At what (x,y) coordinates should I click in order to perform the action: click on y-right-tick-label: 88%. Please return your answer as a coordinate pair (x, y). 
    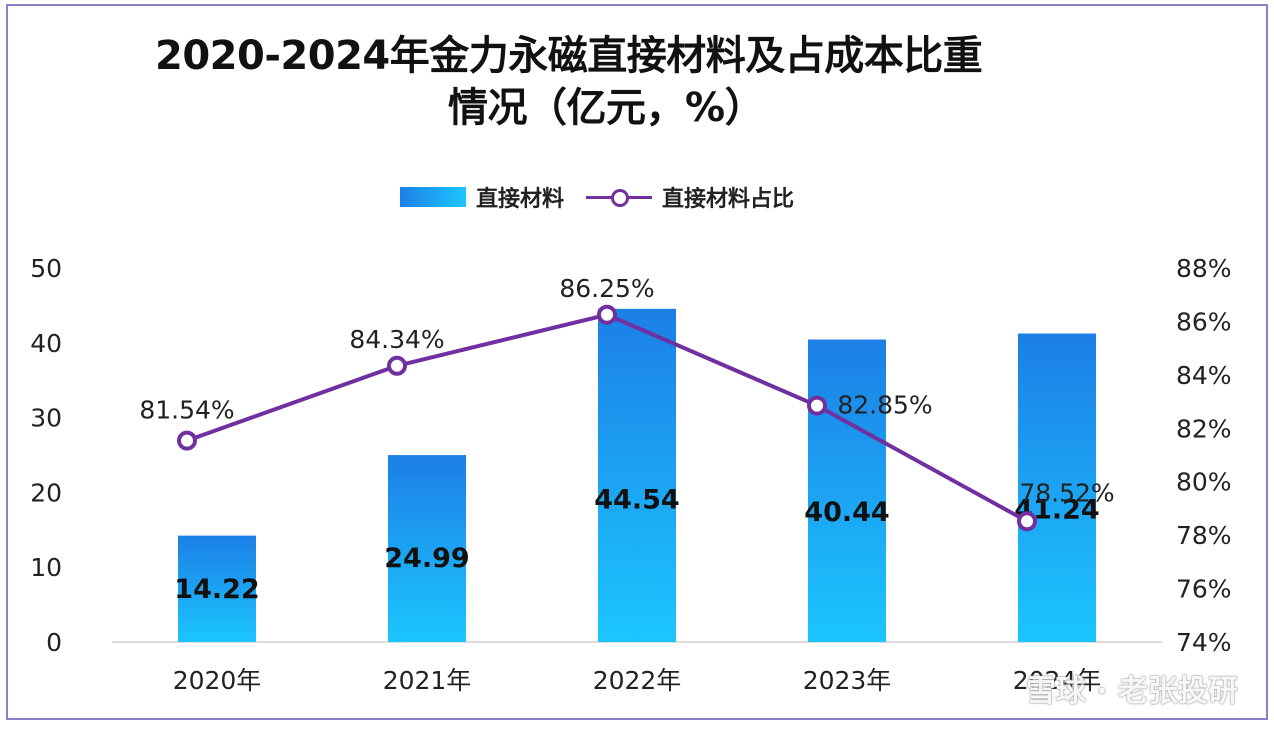
    Looking at the image, I should click on (1204, 268).